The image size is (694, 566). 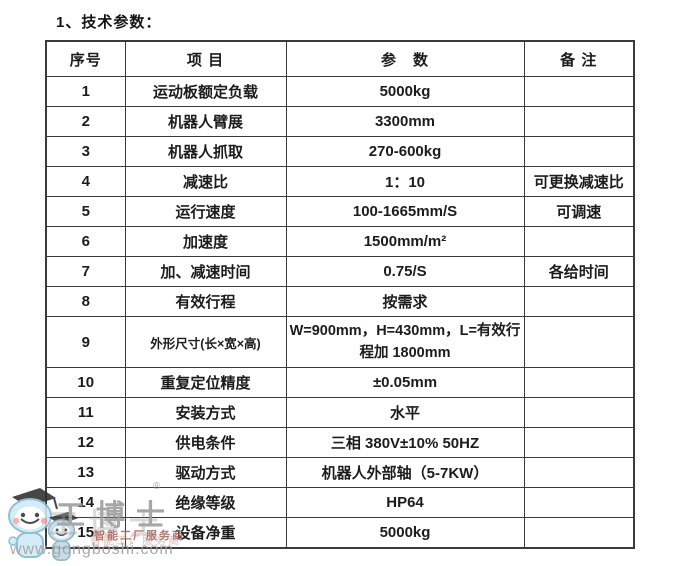 What do you see at coordinates (205, 382) in the screenshot?
I see `cell-item: 重复定位精度` at bounding box center [205, 382].